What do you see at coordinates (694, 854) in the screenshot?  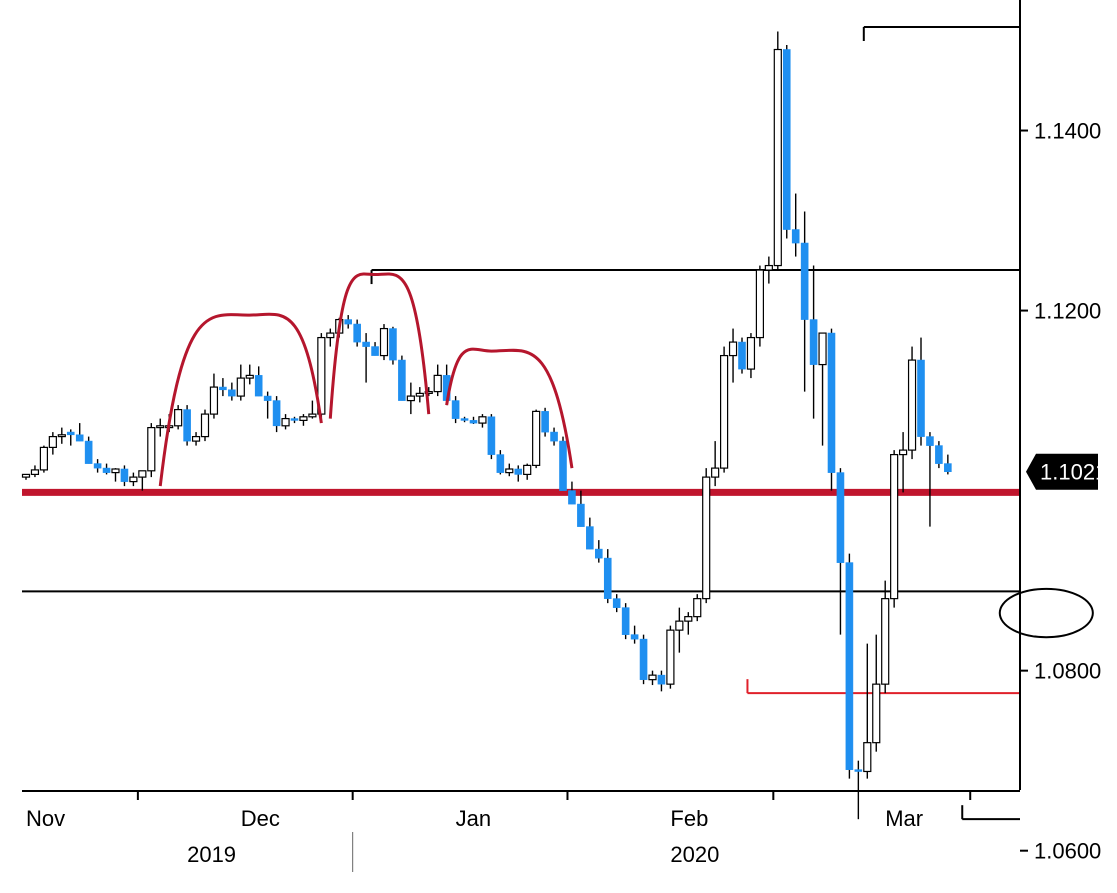 I see `x-year-label: 2020` at bounding box center [694, 854].